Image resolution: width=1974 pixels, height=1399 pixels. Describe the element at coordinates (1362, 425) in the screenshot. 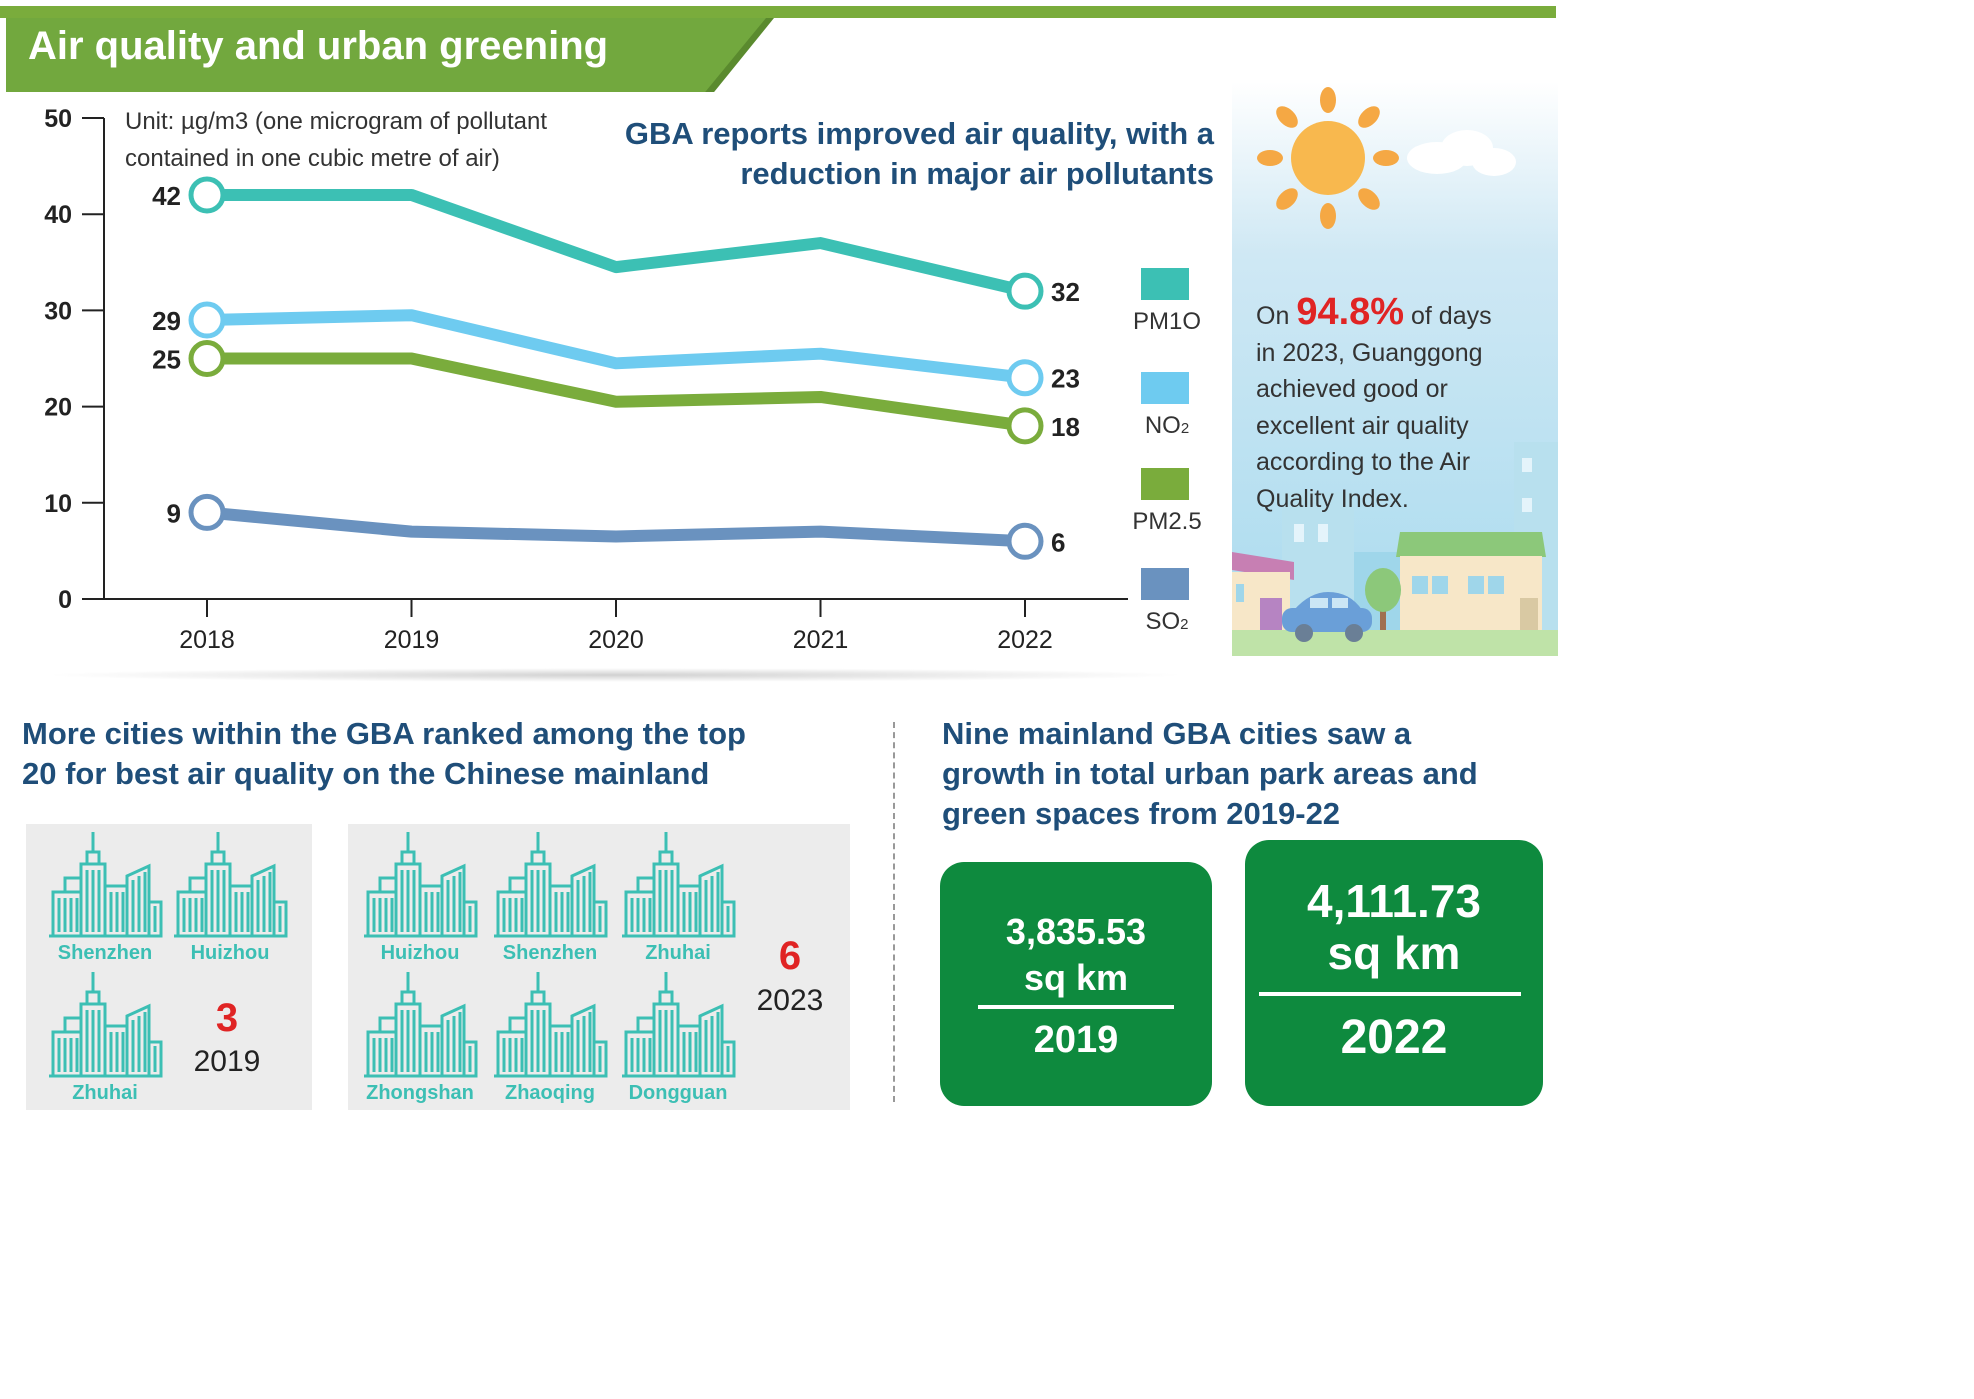

I see `stat-line-4: excellent air quality` at that location.